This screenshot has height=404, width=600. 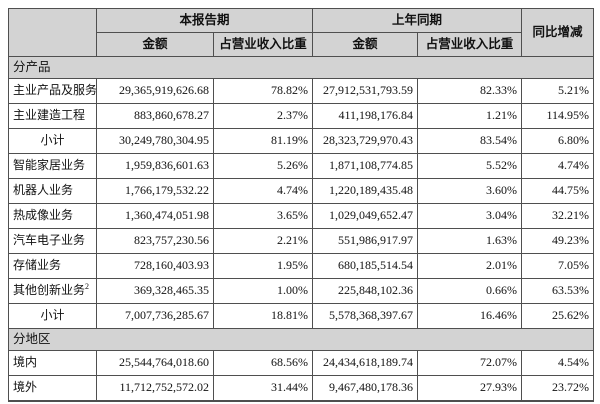 What do you see at coordinates (558, 363) in the screenshot?
I see `yoy-cell: 4.54%` at bounding box center [558, 363].